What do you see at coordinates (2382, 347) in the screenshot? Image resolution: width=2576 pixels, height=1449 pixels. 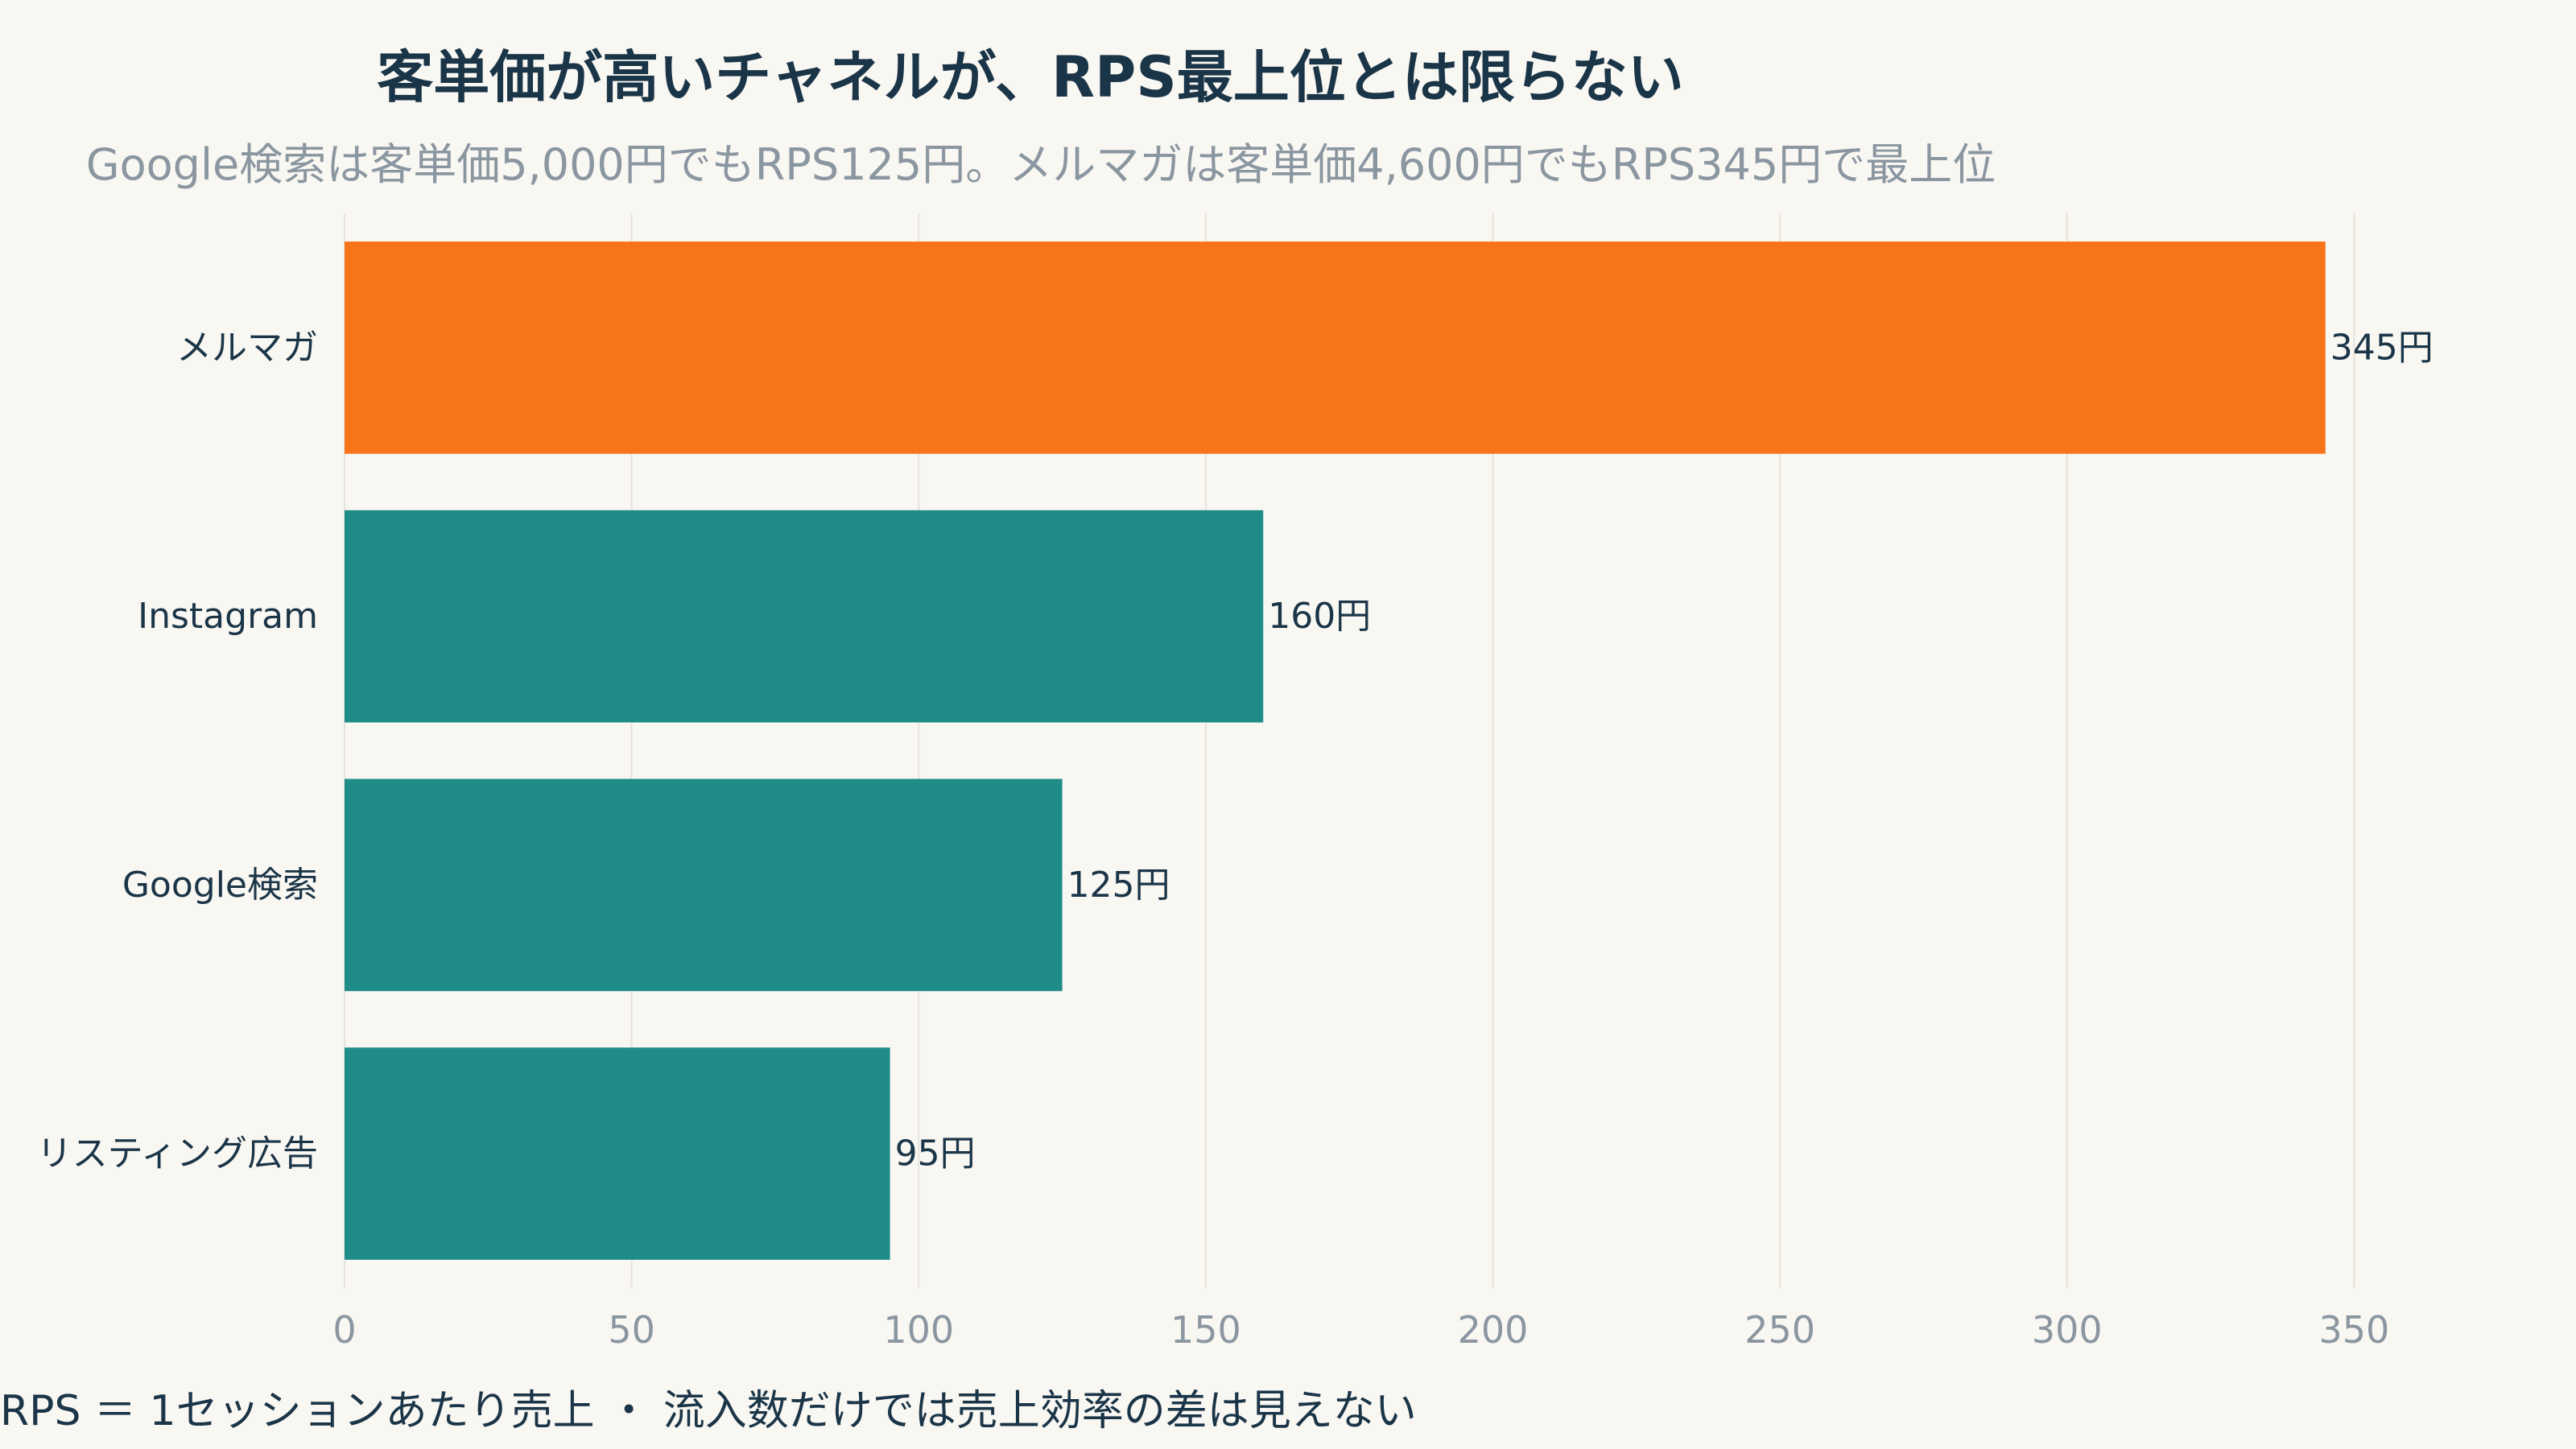 I see `value-label: 345円` at bounding box center [2382, 347].